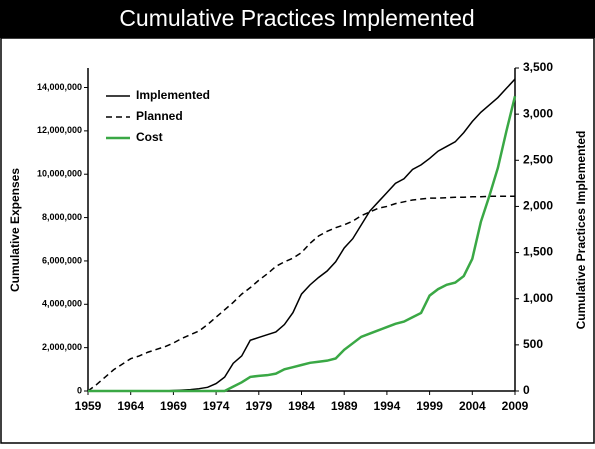  What do you see at coordinates (59, 87) in the screenshot?
I see `y-tick-label: 14,000,000` at bounding box center [59, 87].